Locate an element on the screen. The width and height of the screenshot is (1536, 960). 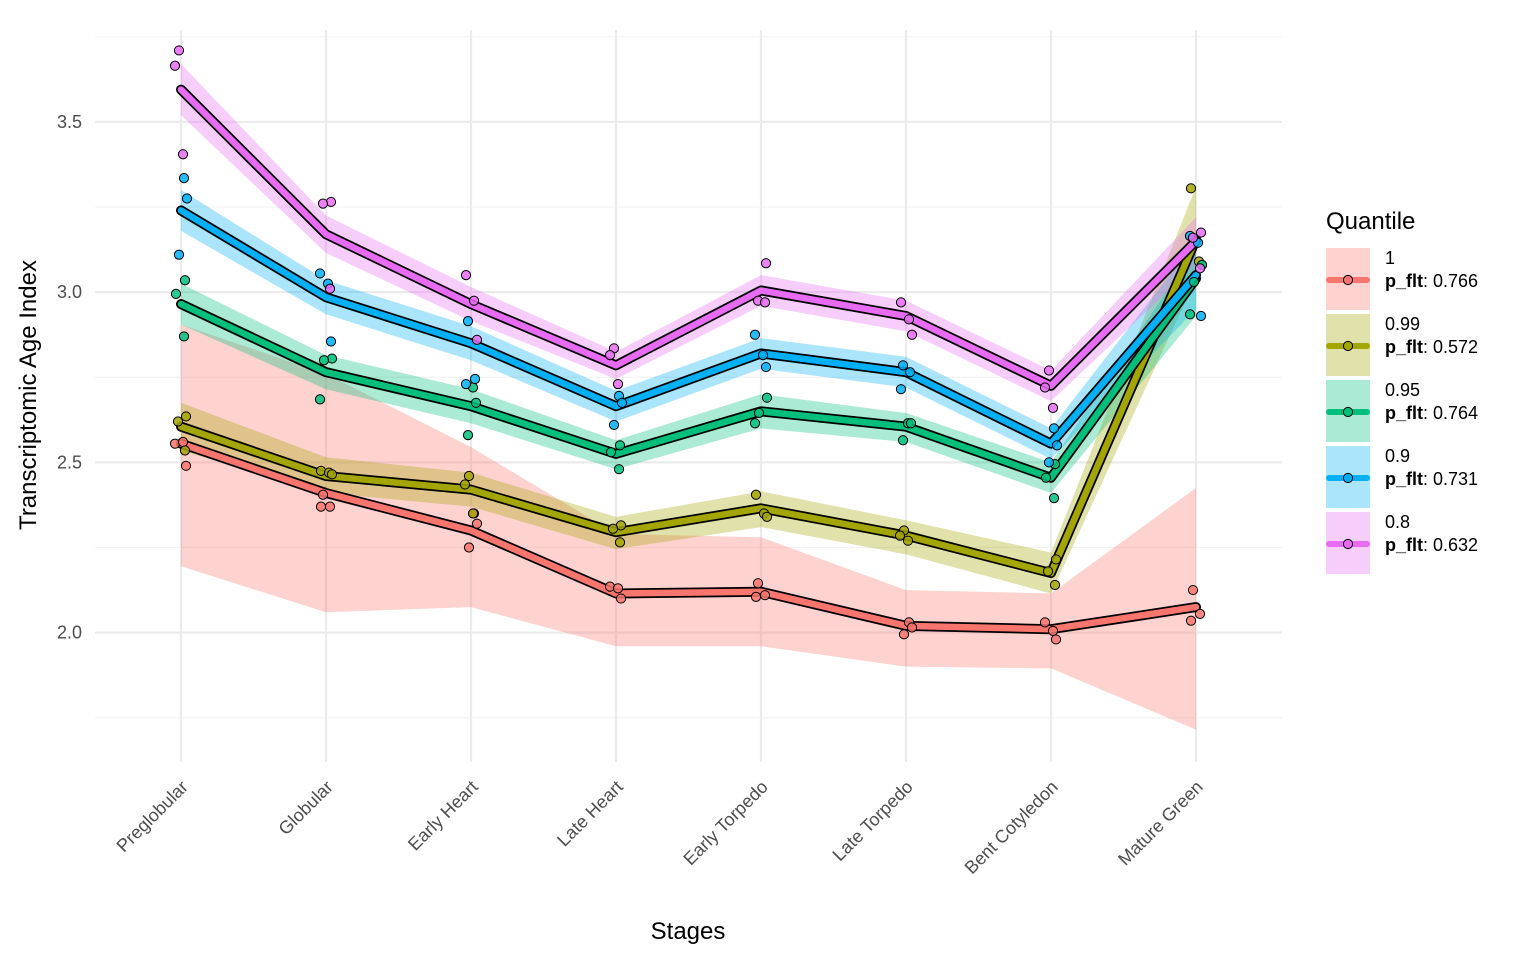
y-tick-label: 3.0 is located at coordinates (69, 292).